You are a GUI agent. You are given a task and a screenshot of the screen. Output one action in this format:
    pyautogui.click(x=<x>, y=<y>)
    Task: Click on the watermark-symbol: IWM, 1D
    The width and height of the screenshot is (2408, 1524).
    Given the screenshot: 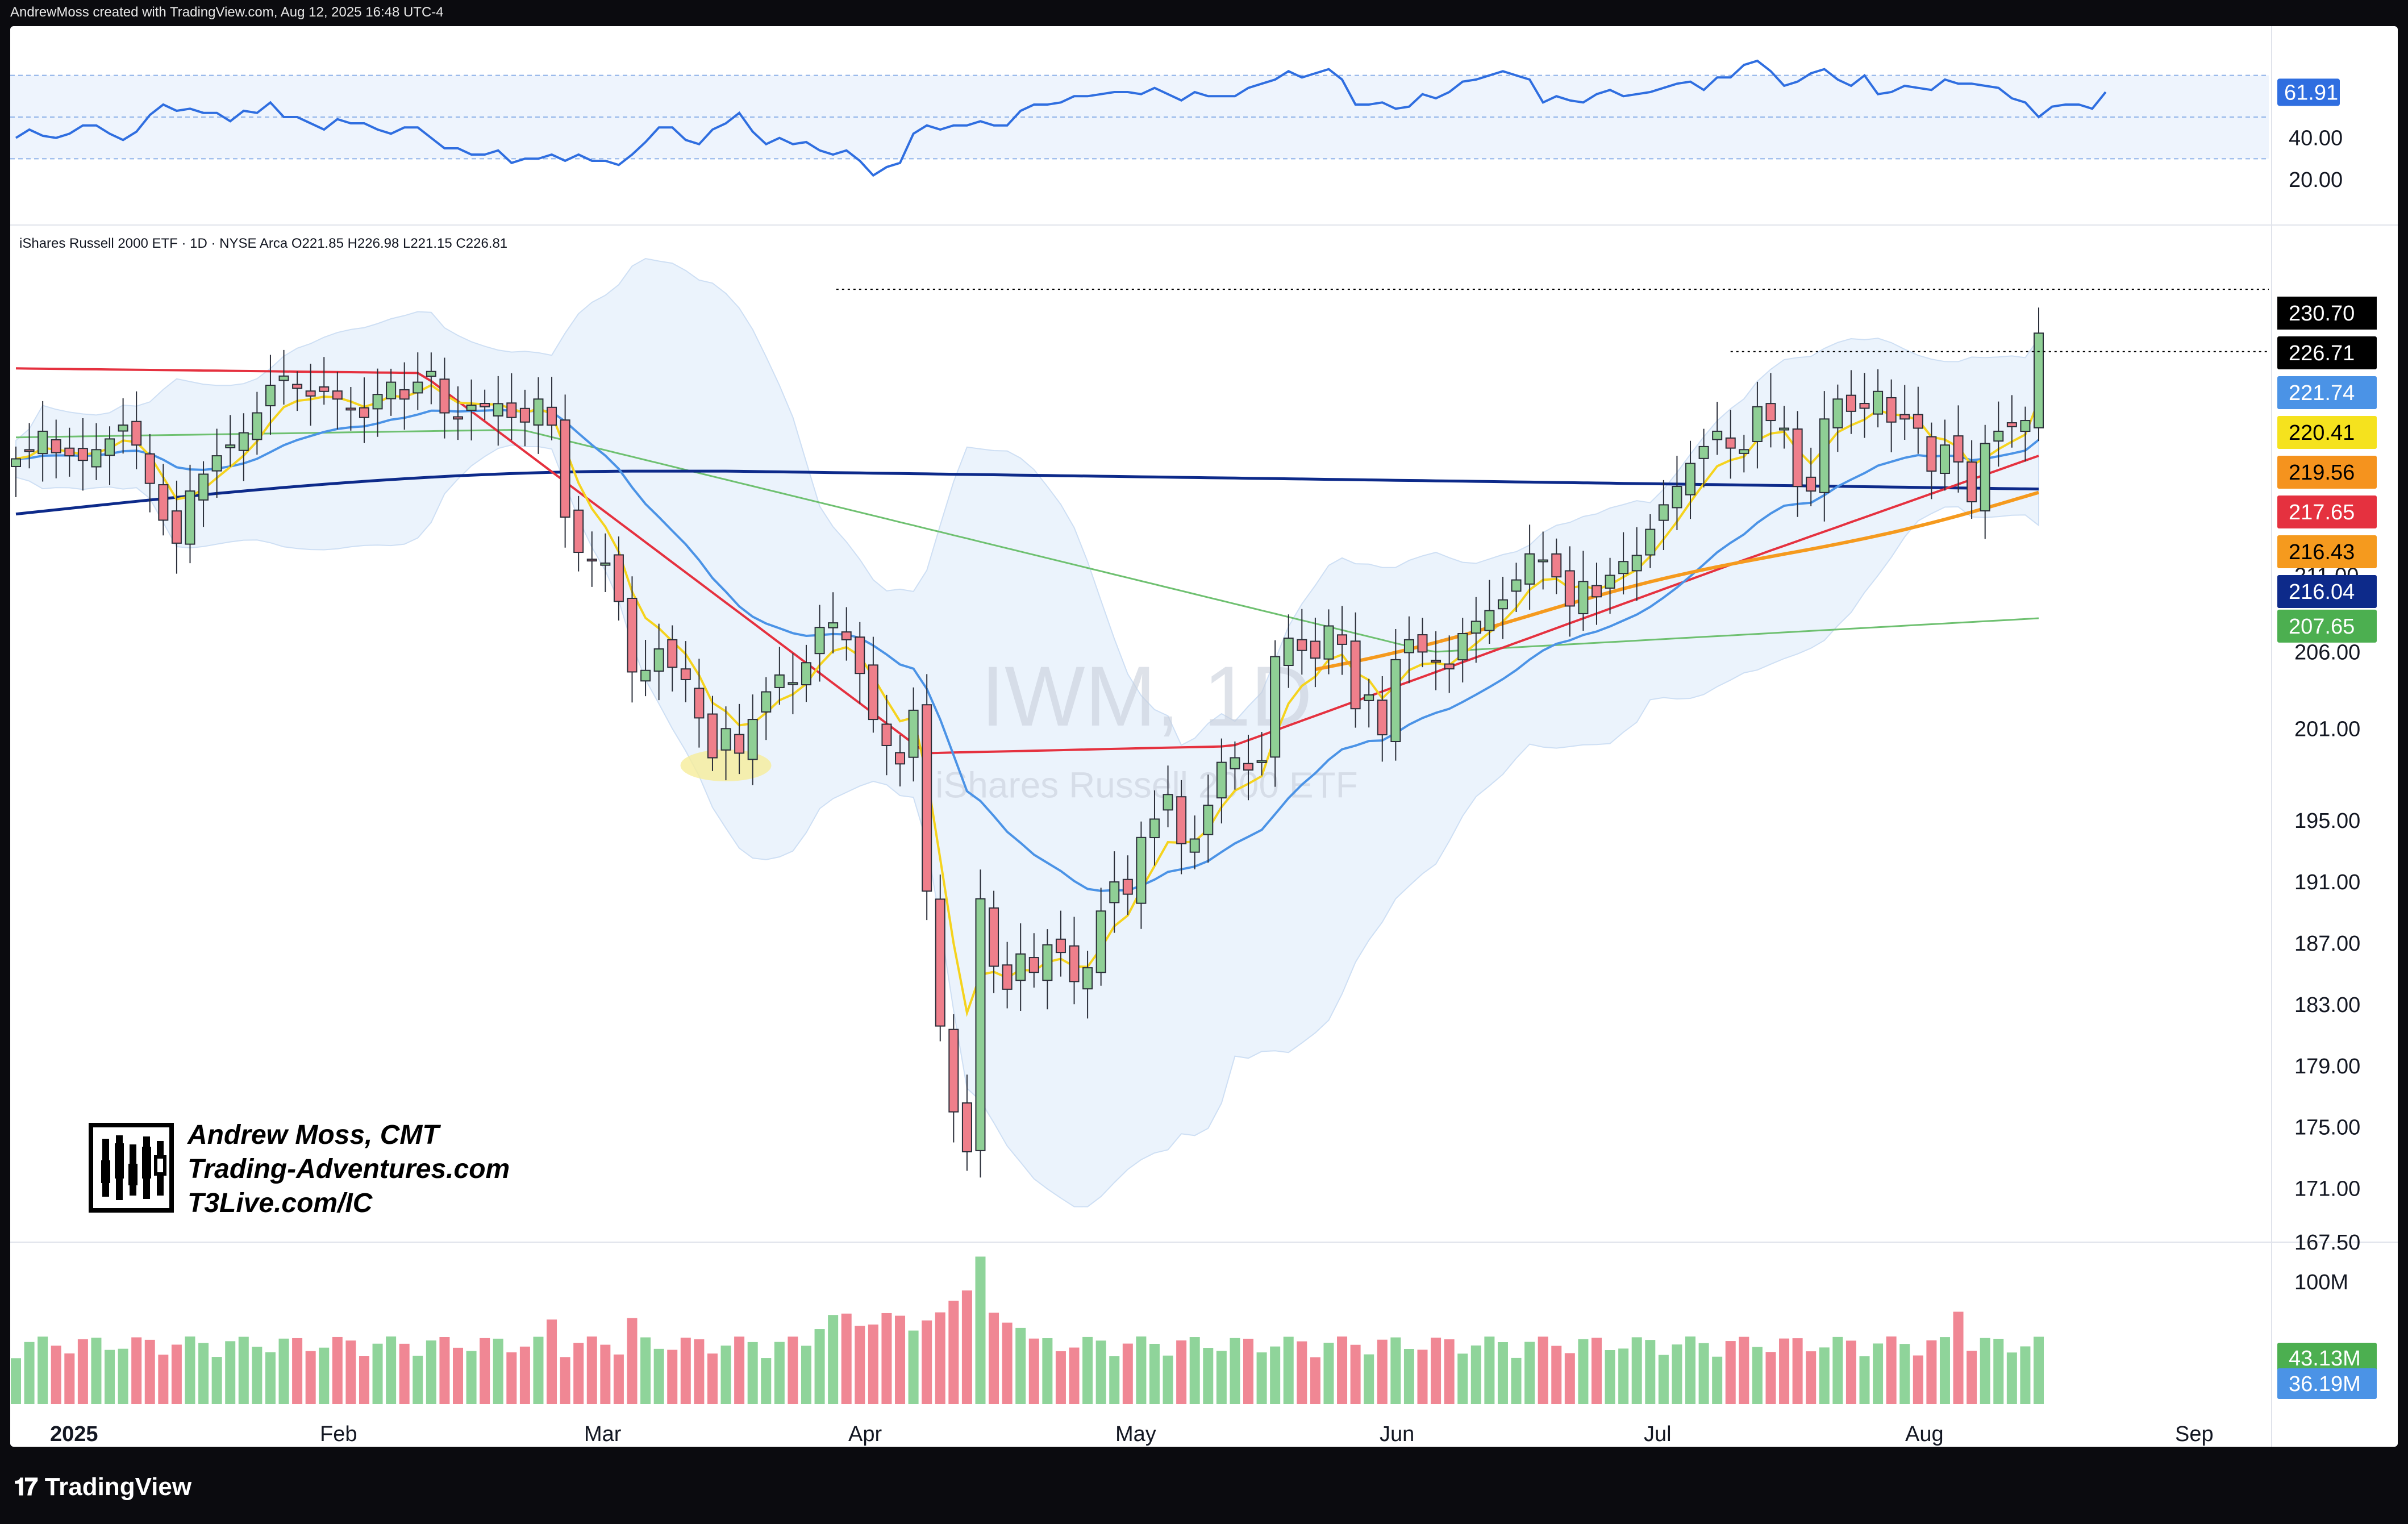 What is the action you would take?
    pyautogui.click(x=1146, y=696)
    